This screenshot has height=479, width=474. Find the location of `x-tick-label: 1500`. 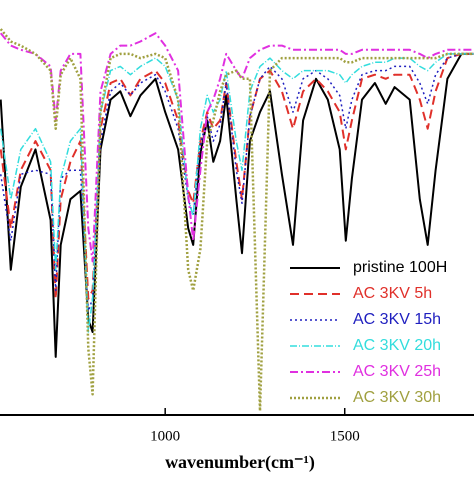

x-tick-label: 1500 is located at coordinates (345, 436).